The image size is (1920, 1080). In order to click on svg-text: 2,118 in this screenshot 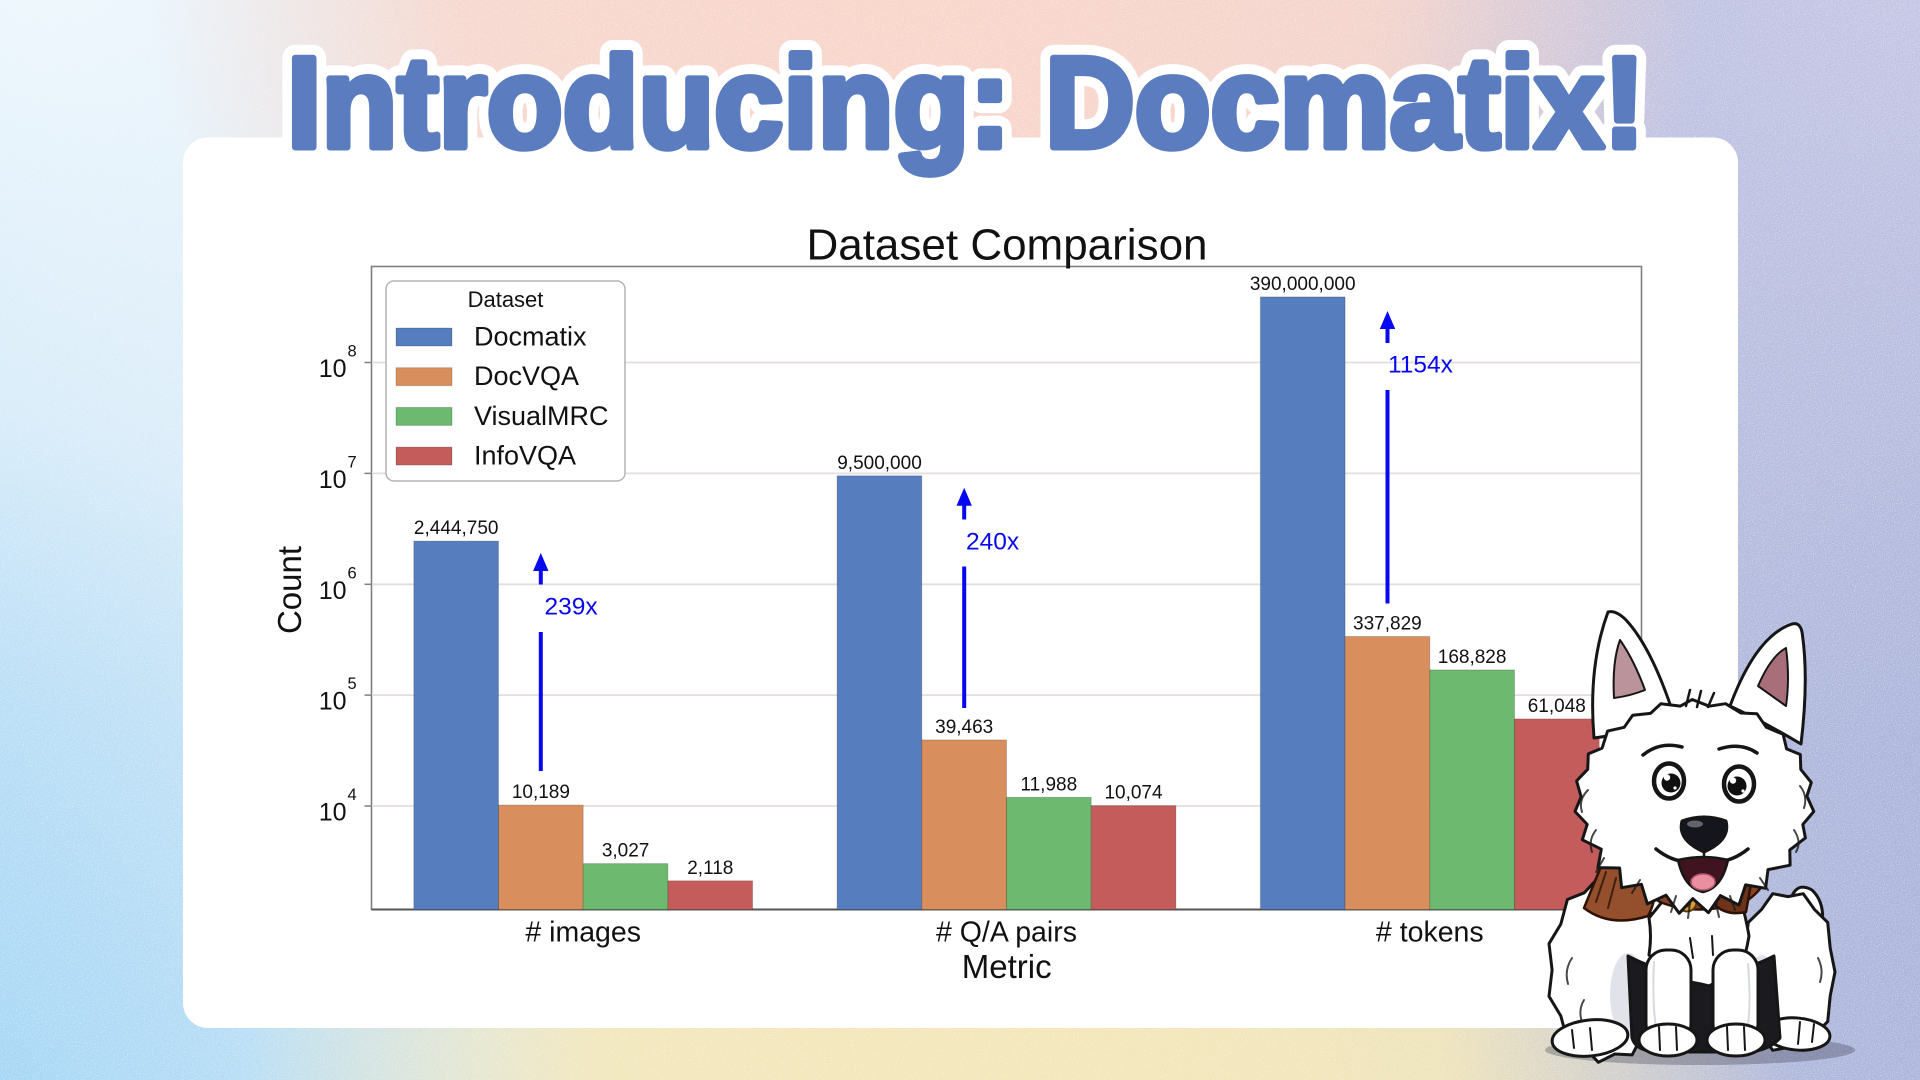, I will do `click(710, 868)`.